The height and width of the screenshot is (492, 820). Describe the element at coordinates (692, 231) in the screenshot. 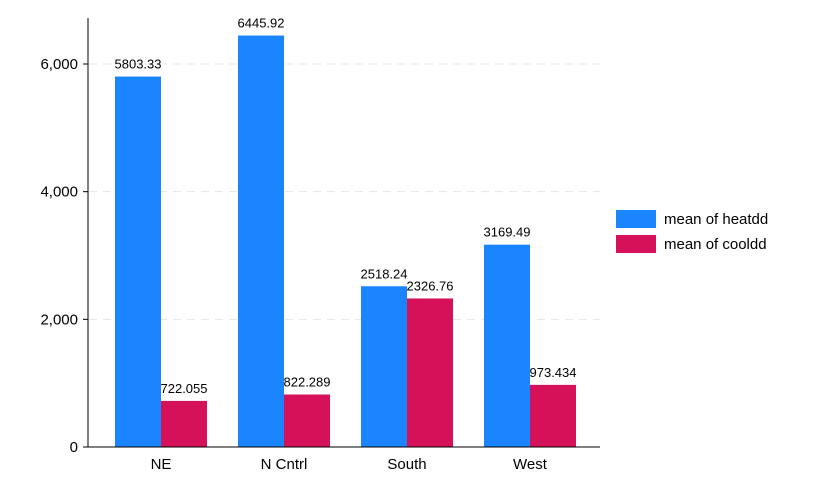

I see `legend: mean of heatdd mean of cooldd` at that location.